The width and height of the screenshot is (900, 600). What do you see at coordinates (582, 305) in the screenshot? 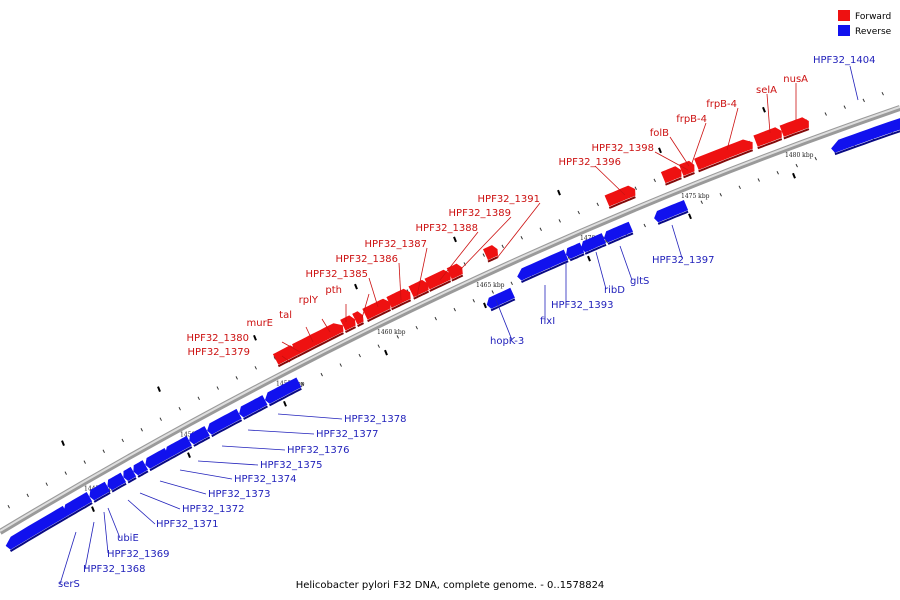
I see `reverse-gene-label: HPF32_1393` at bounding box center [582, 305].